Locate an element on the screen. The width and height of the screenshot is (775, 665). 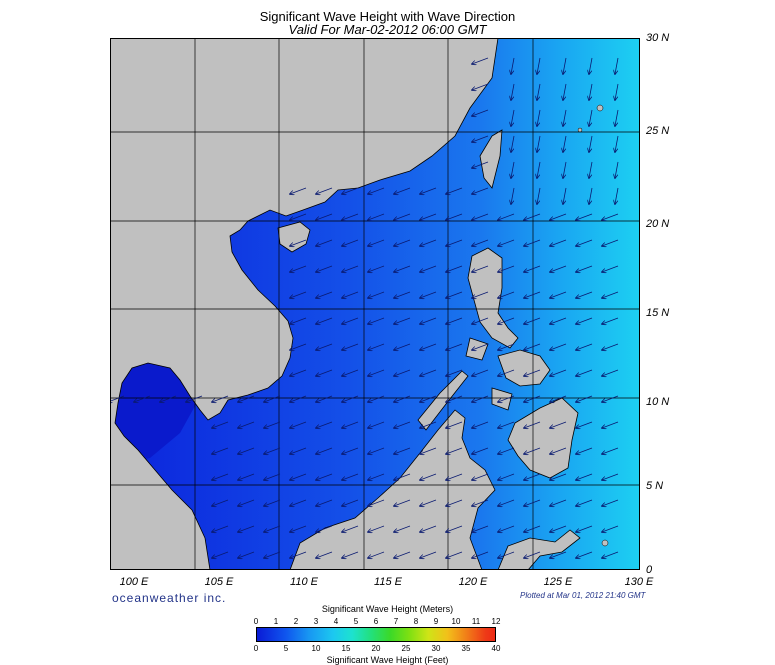
palawan-island is located at coordinates (443, 400).